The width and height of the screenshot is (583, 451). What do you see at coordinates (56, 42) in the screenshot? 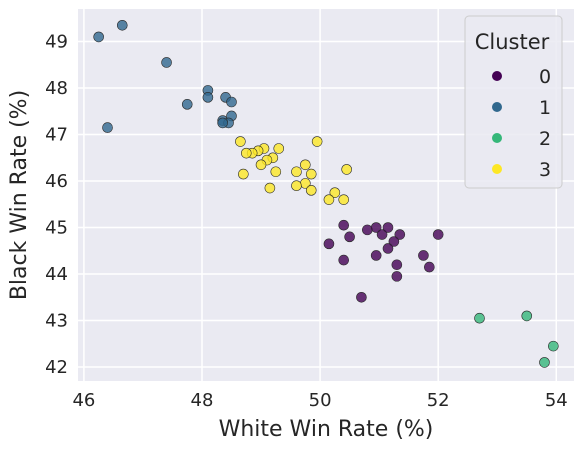
I see `y-tick-label: 49` at bounding box center [56, 42].